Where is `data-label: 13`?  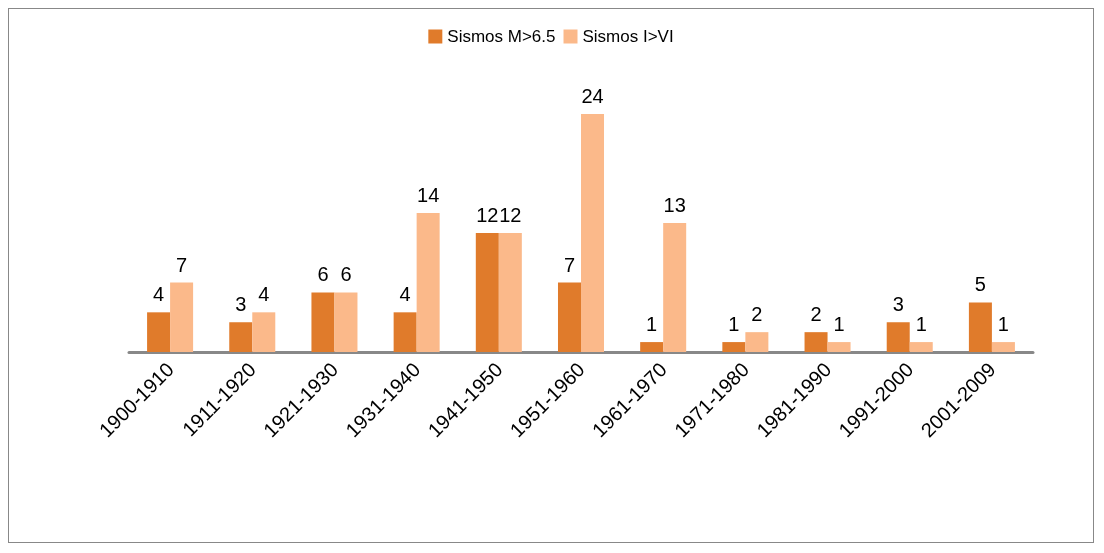 data-label: 13 is located at coordinates (674, 205).